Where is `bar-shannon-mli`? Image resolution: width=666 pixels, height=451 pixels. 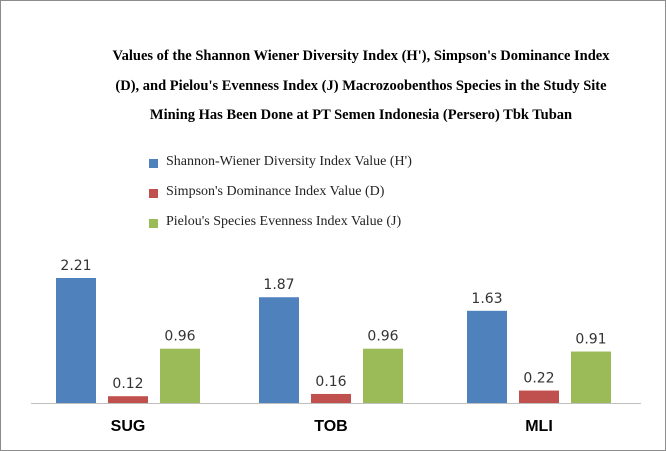
bar-shannon-mli is located at coordinates (487, 356).